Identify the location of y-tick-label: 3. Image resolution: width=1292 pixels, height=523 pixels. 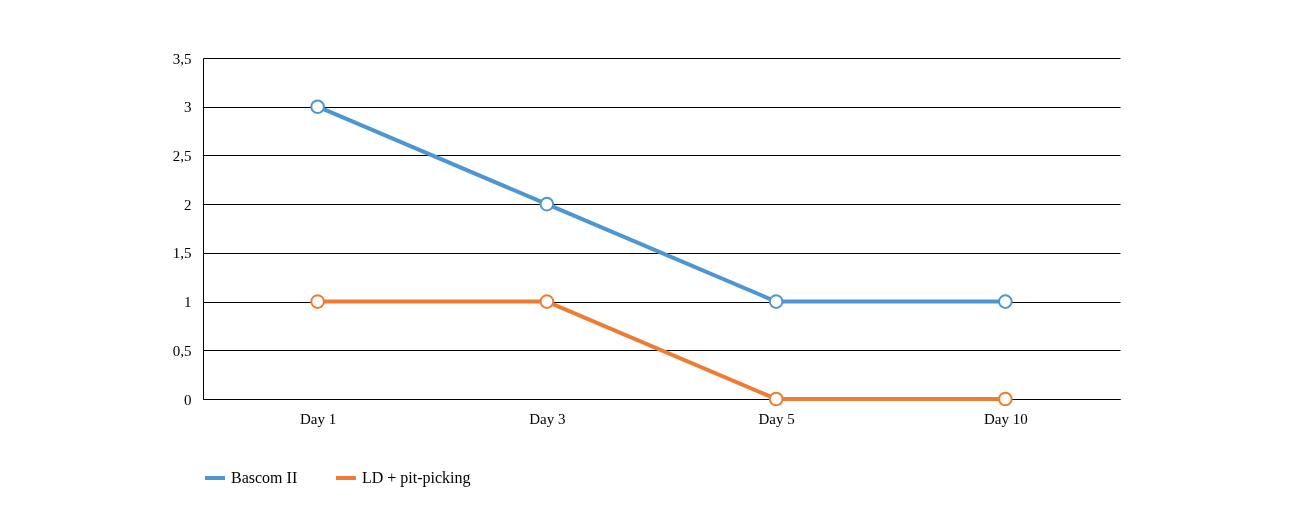
(188, 107).